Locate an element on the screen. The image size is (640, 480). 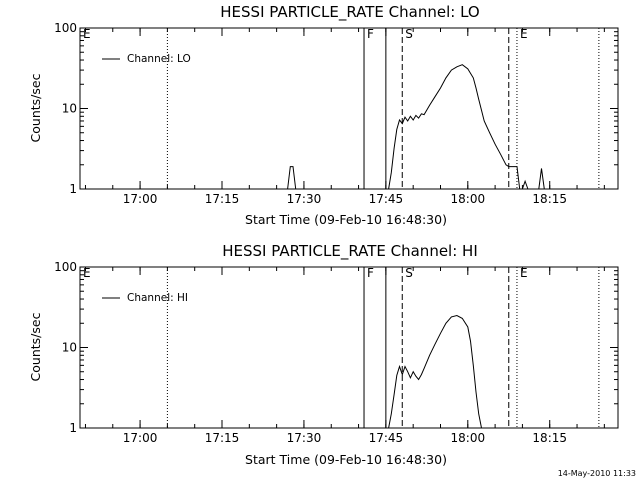
x-tick-label-lo: 17:15 is located at coordinates (222, 199).